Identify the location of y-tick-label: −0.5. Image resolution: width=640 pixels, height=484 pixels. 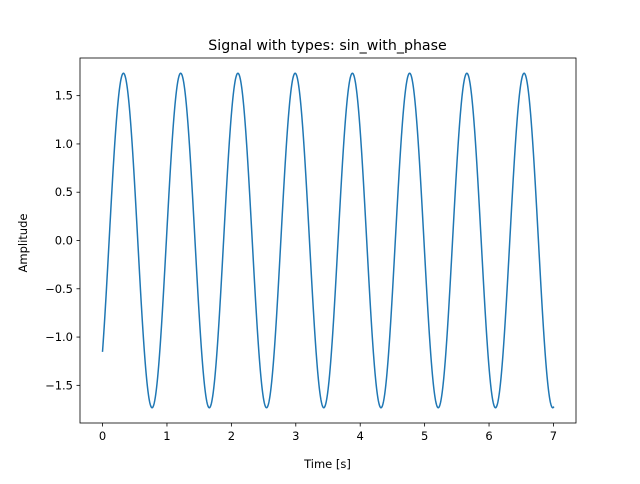
(59, 289).